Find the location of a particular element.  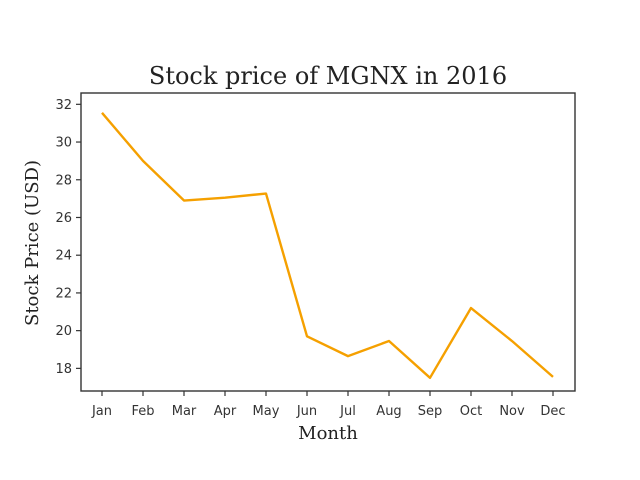

x-tick-label: Dec is located at coordinates (552, 411).